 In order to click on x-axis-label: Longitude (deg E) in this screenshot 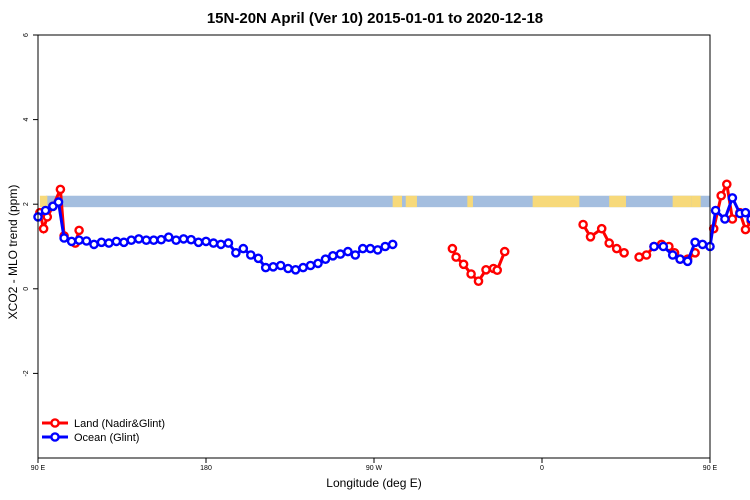, I will do `click(374, 483)`.